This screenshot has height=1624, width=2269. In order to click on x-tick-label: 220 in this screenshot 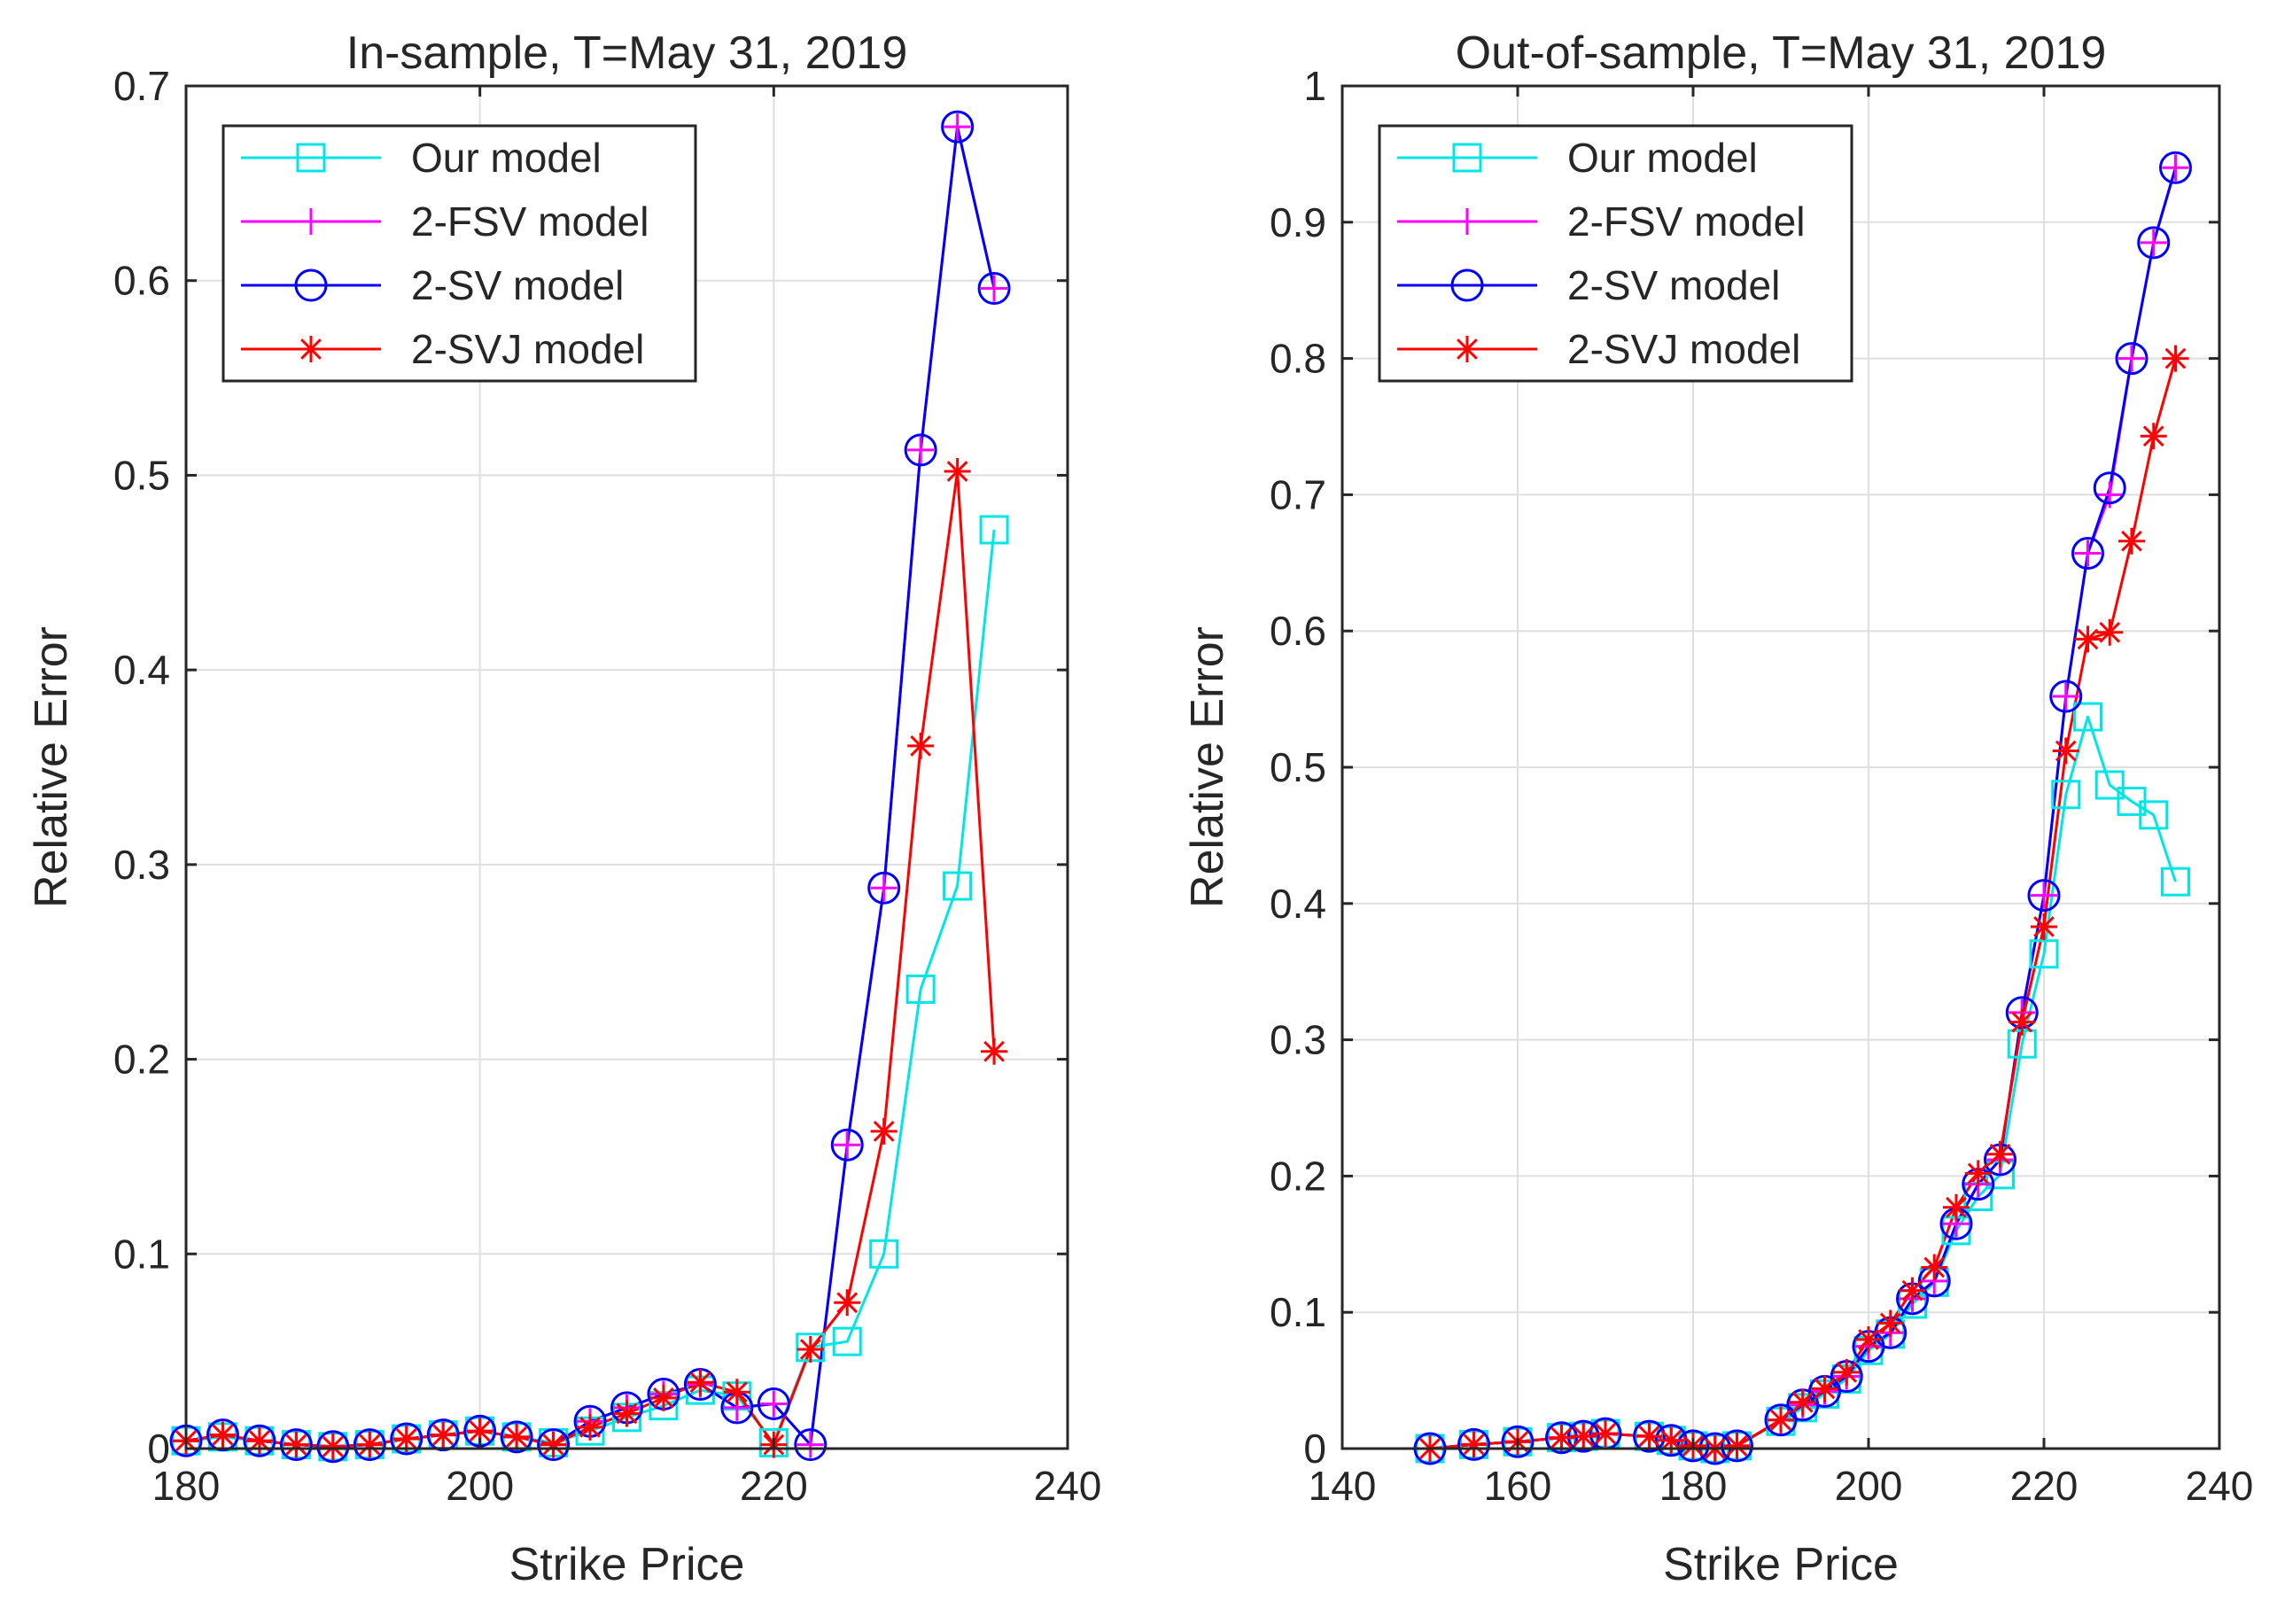, I will do `click(774, 1486)`.